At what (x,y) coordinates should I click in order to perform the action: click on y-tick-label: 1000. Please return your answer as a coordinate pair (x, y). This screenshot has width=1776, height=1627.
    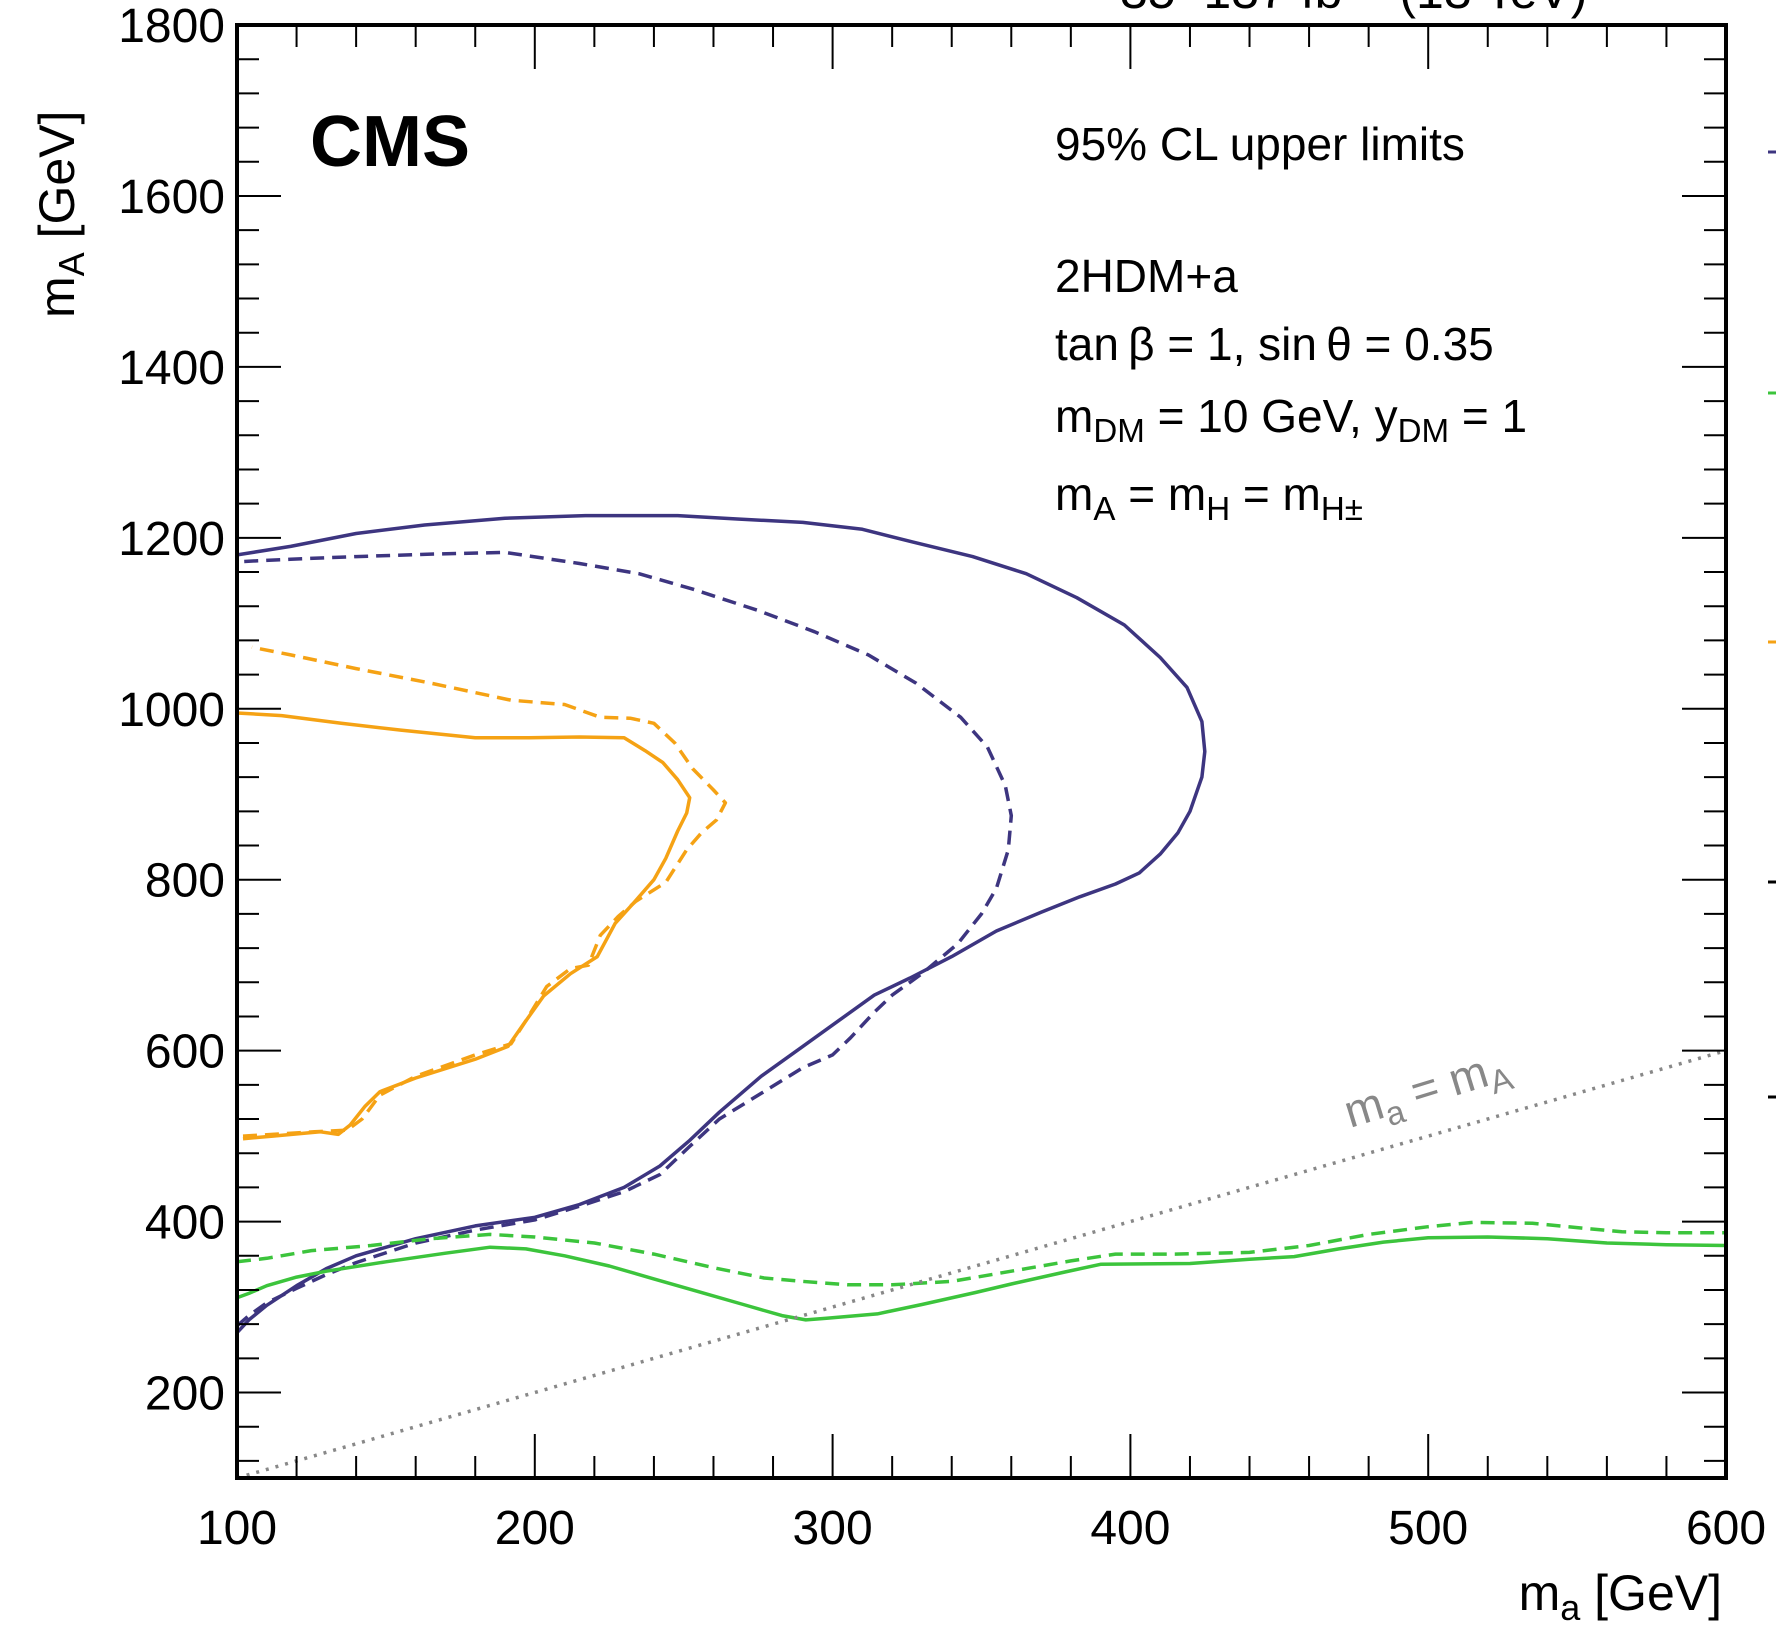
    Looking at the image, I should click on (171, 710).